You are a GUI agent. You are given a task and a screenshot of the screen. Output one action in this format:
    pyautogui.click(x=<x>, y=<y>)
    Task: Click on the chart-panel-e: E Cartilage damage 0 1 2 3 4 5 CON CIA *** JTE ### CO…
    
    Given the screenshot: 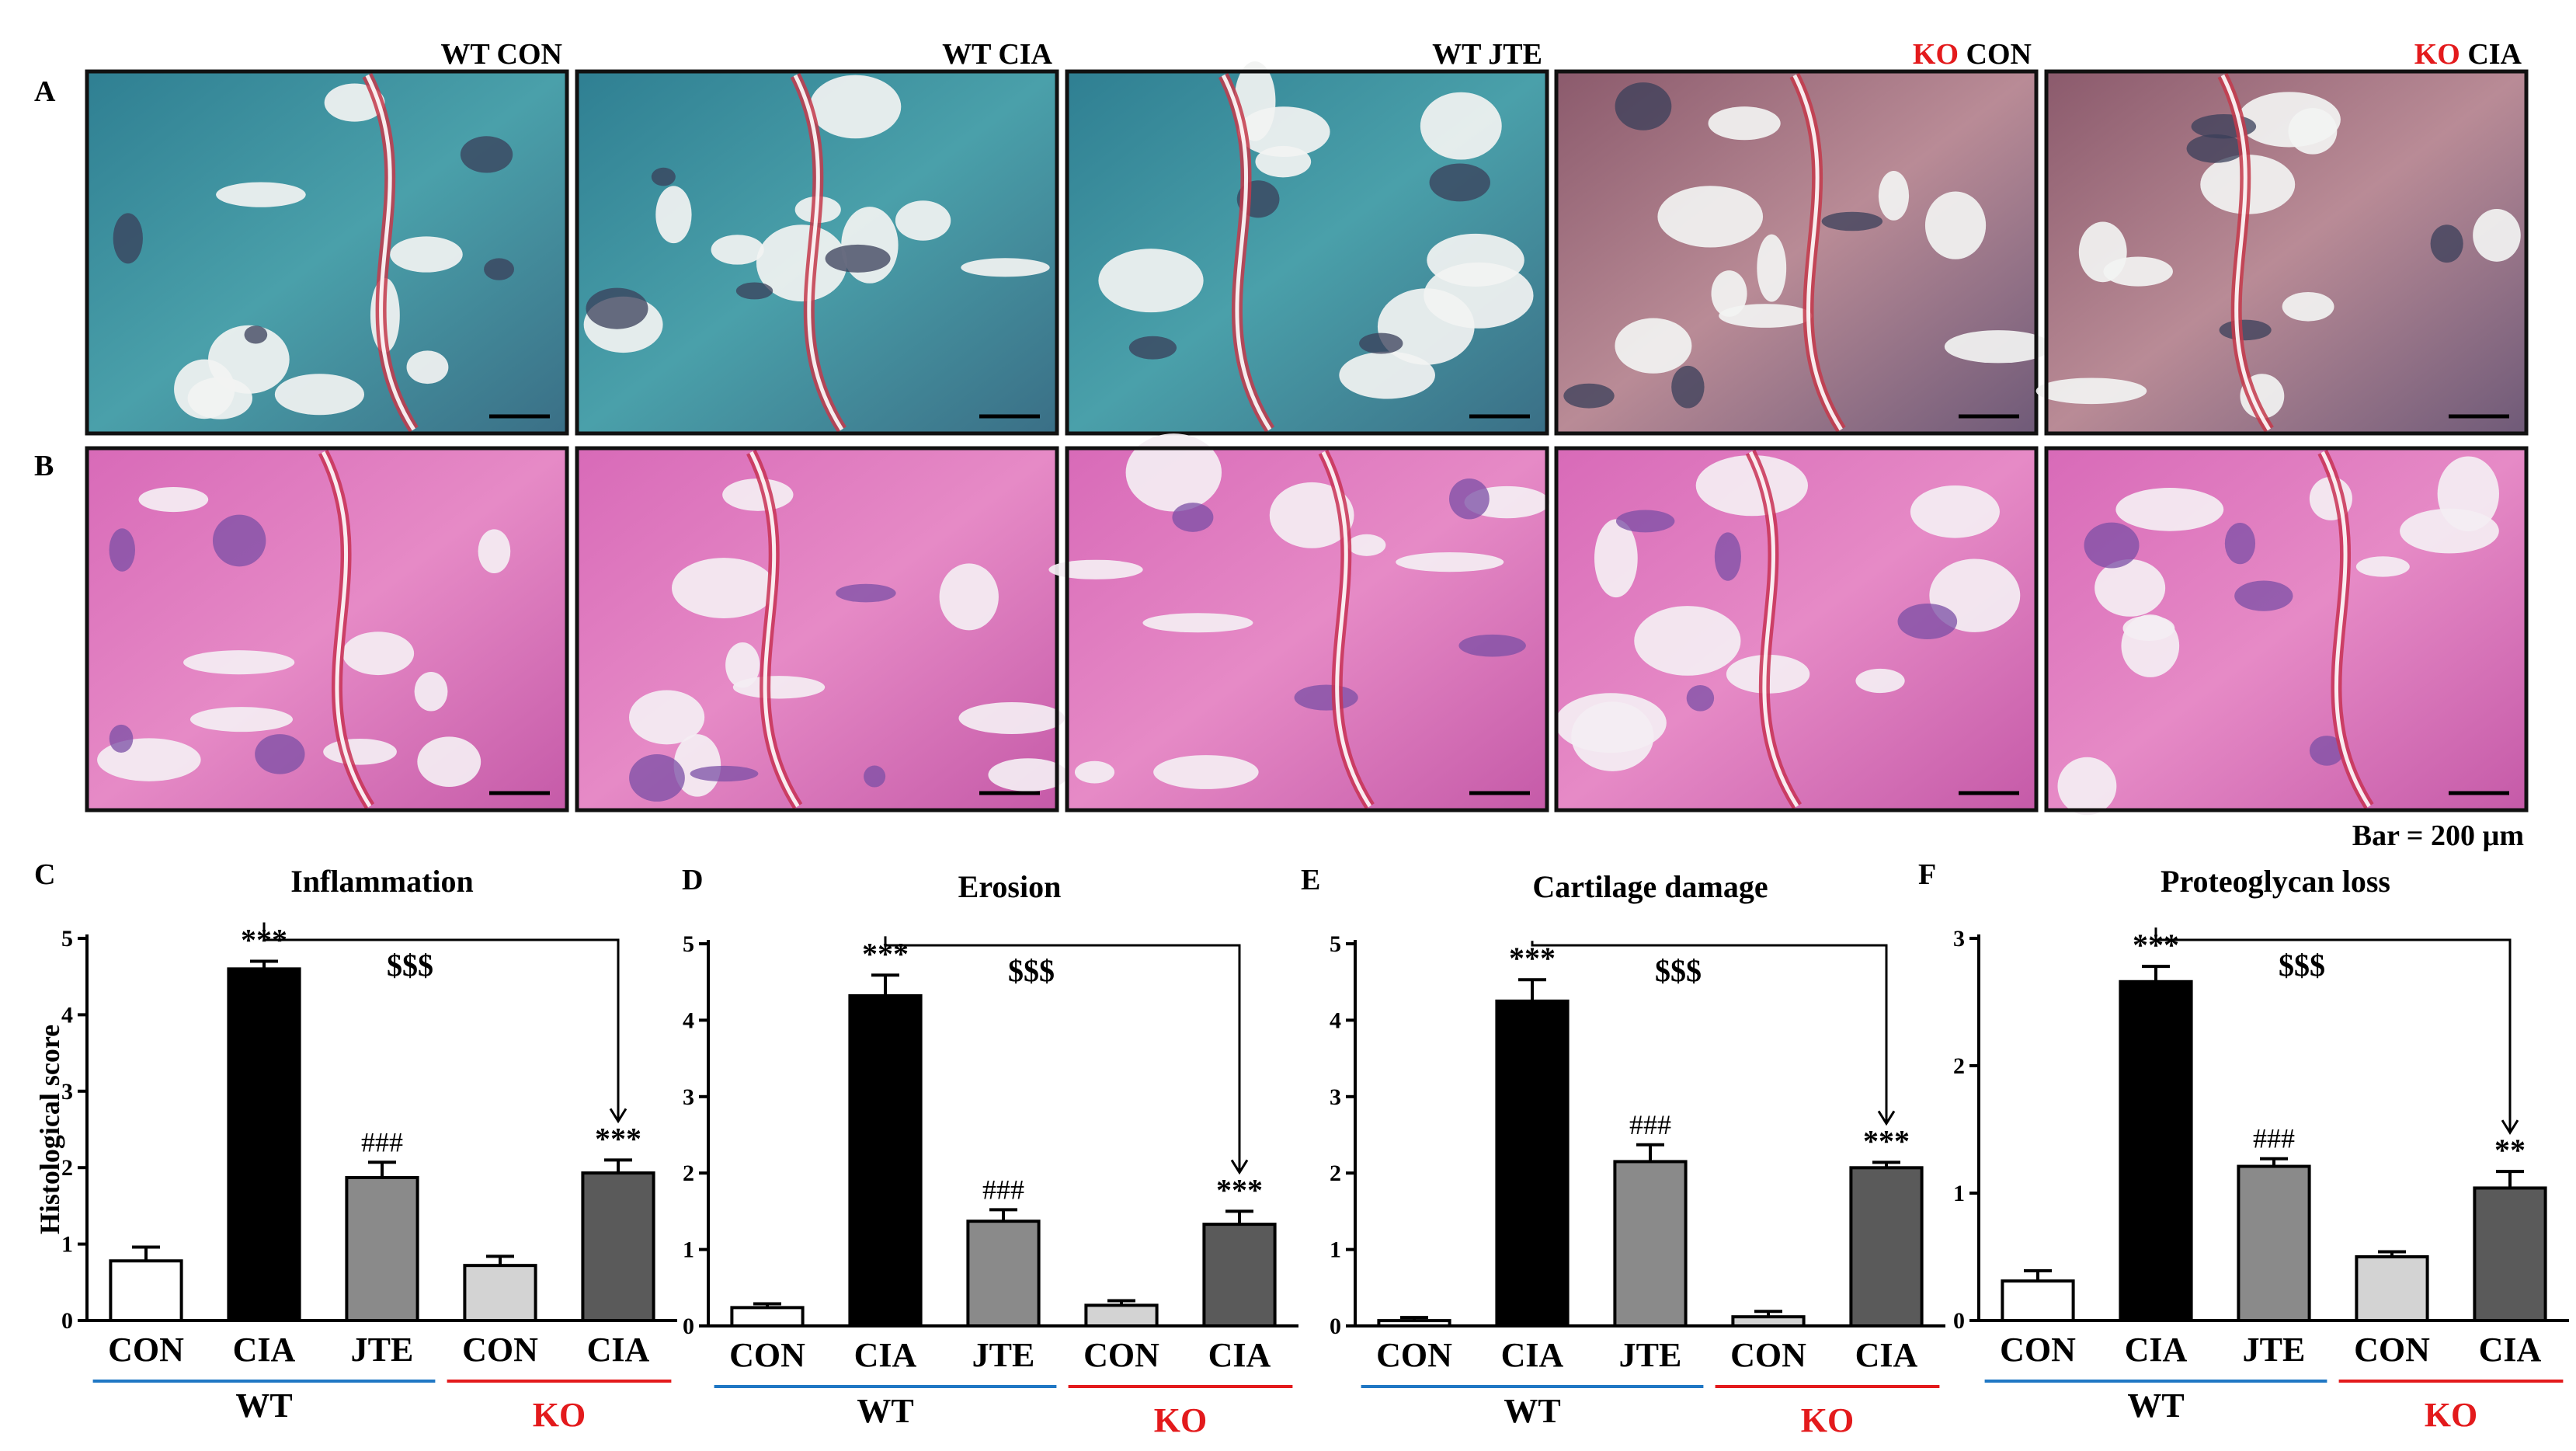 What is the action you would take?
    pyautogui.click(x=1623, y=1151)
    